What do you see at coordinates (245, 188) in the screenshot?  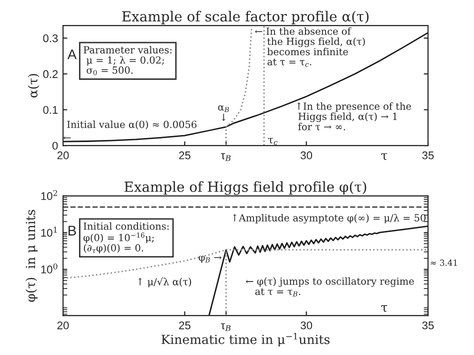 I see `chart-title: Example of Higgs field profile φ(τ)` at bounding box center [245, 188].